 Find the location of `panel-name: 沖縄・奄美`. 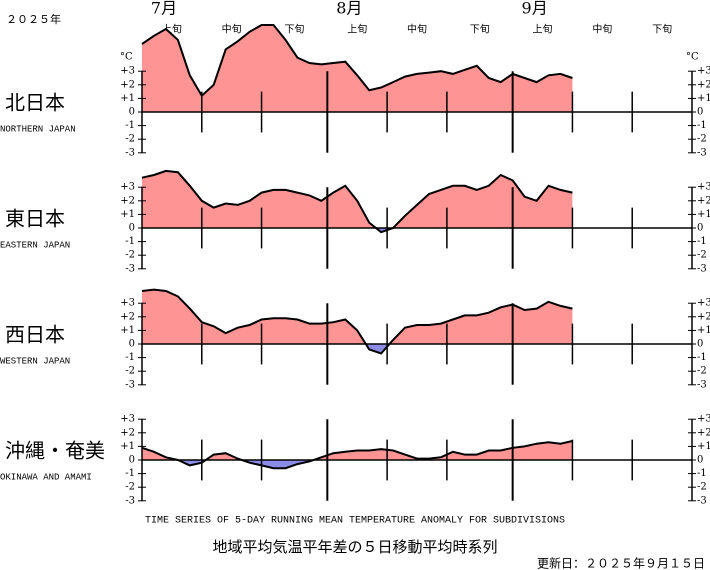

panel-name: 沖縄・奄美 is located at coordinates (55, 451).